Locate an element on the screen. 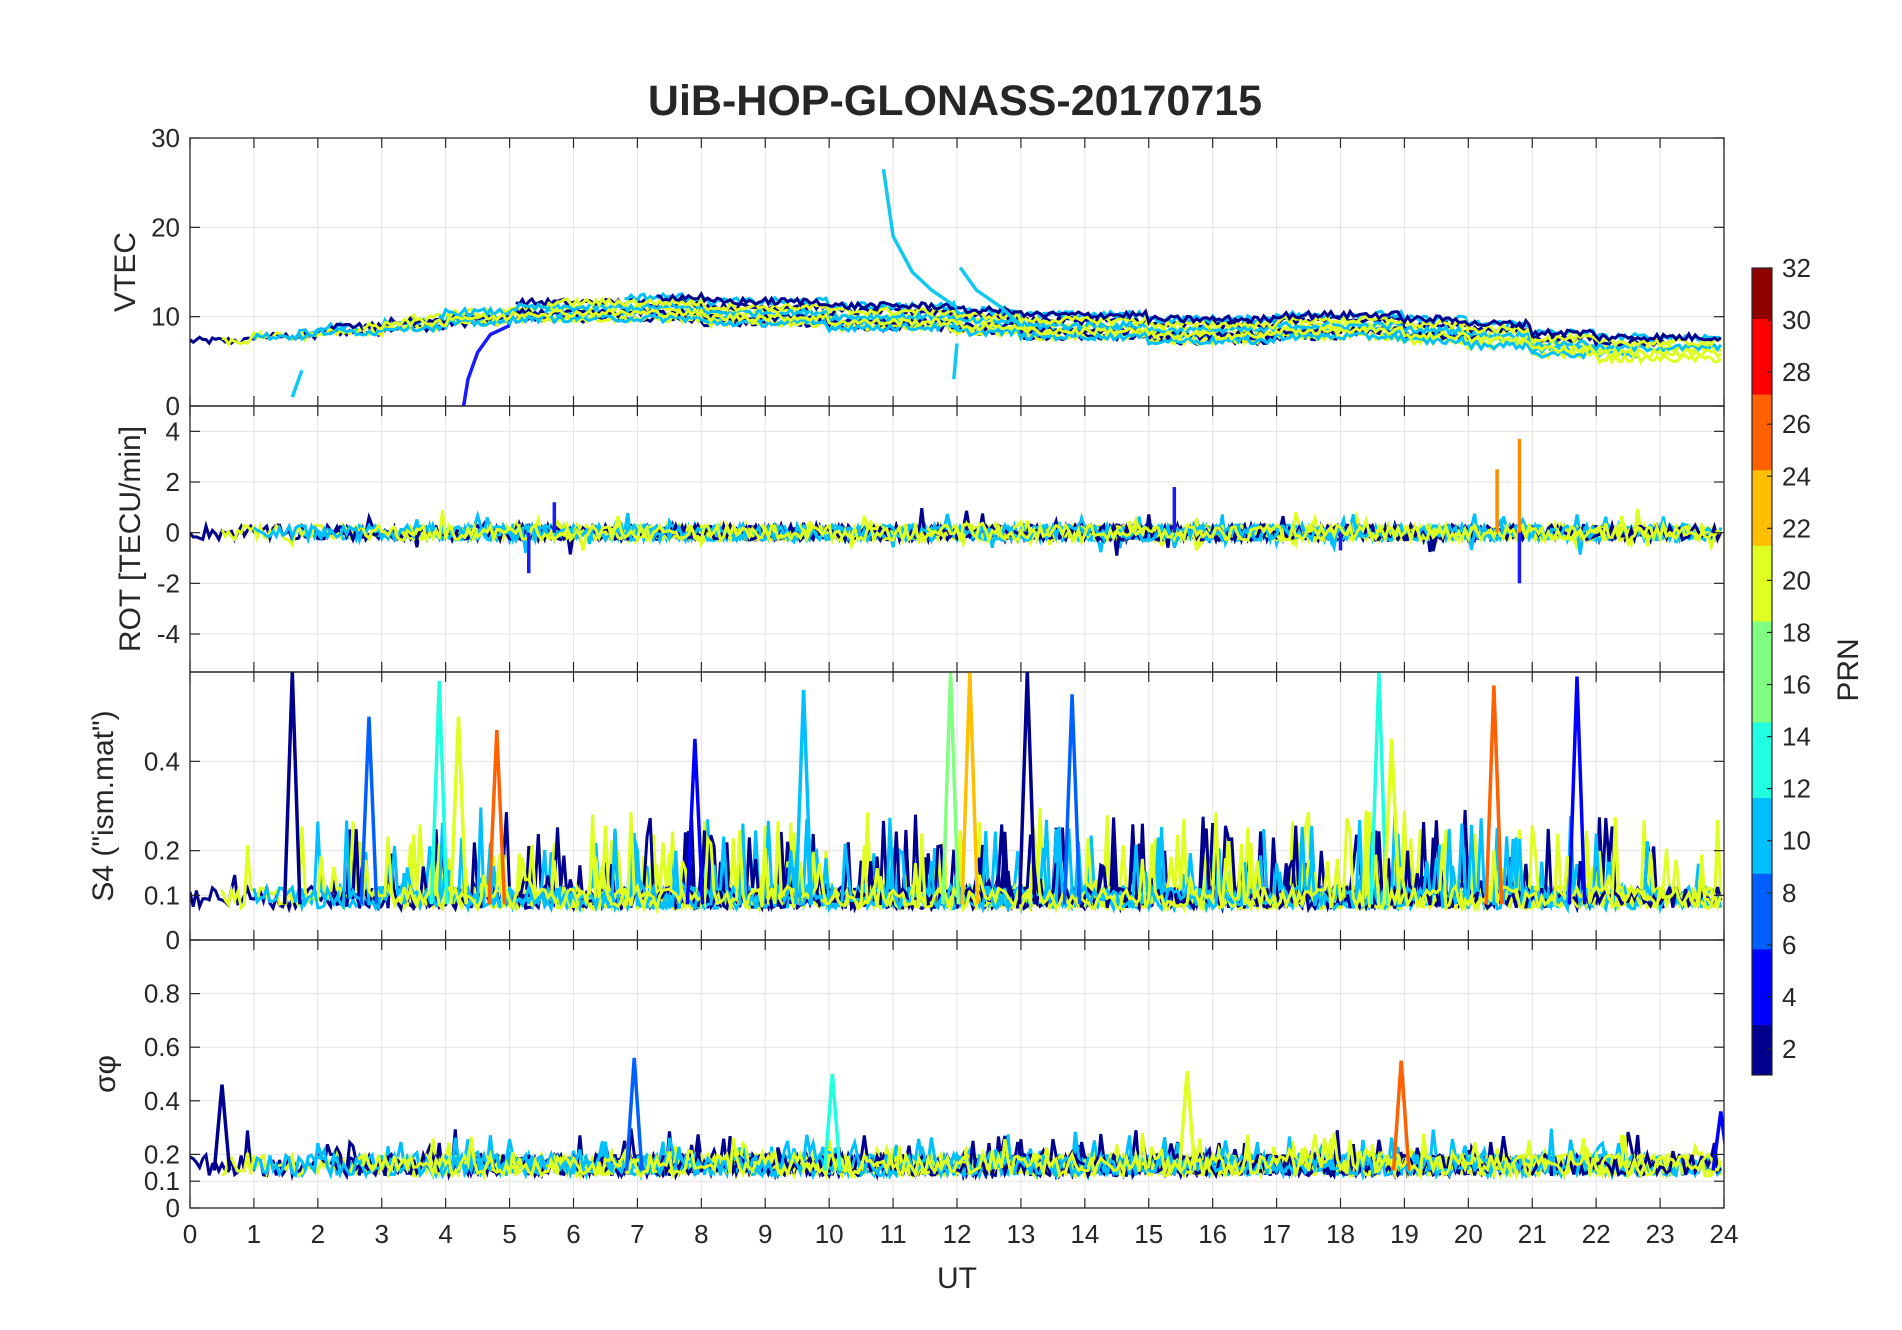  x-tick-labels: 0 1 2 3 4 5 6 7 8 9 10 11 12 13 14 15 16 17 18 19 20 21 22 23 24 is located at coordinates (961, 1234).